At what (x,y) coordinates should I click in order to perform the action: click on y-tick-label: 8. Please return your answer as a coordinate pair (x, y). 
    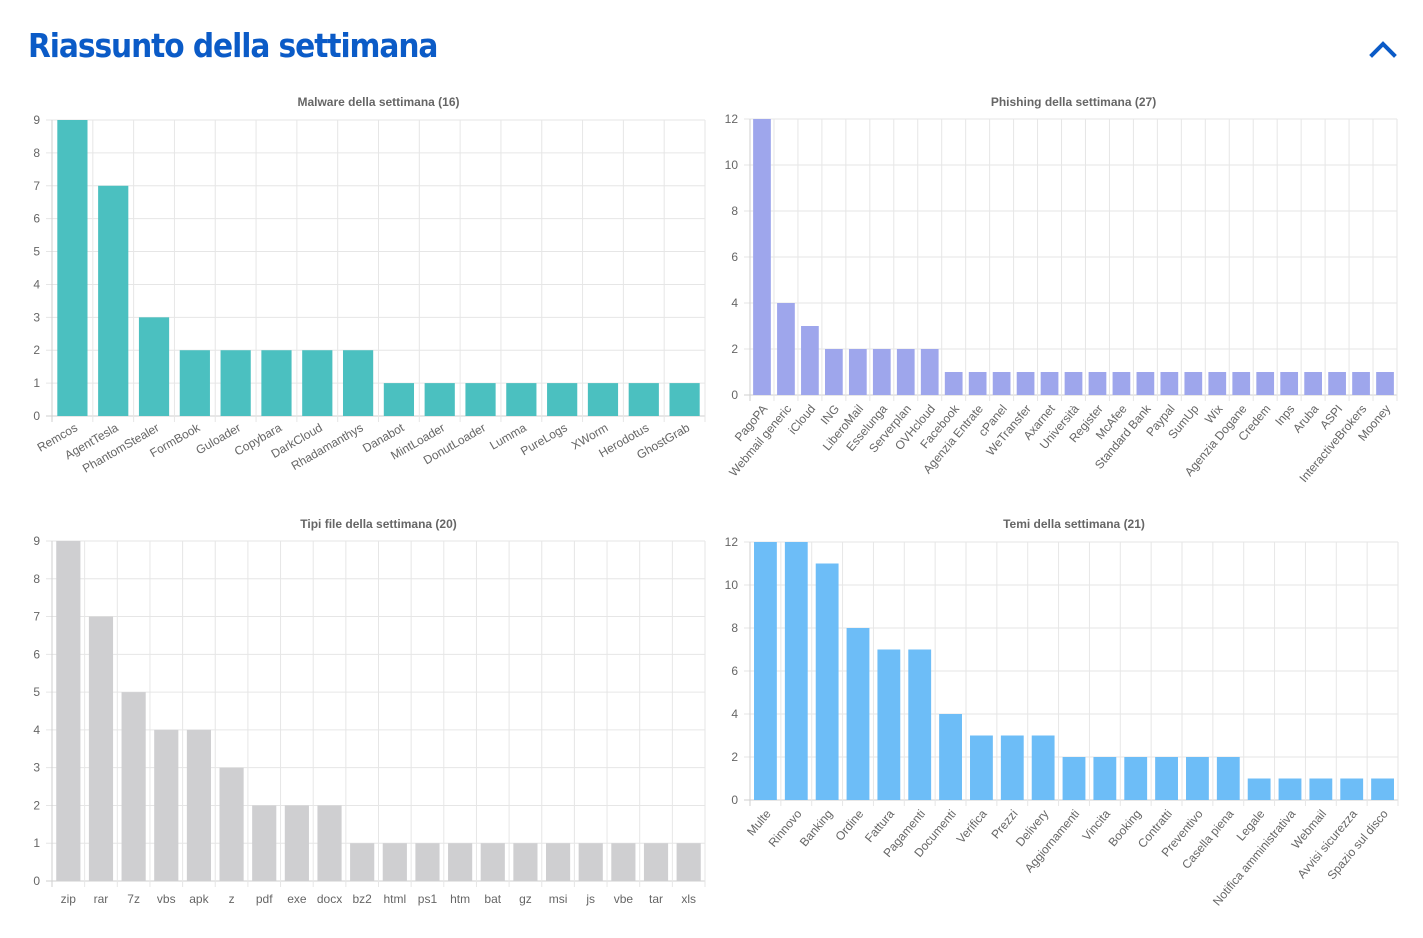
    Looking at the image, I should click on (36, 153).